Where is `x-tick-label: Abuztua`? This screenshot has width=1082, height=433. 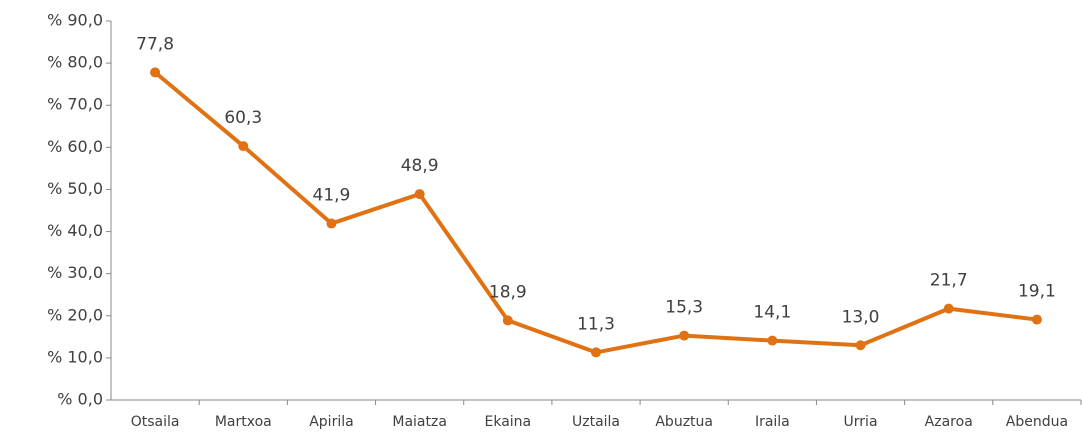 x-tick-label: Abuztua is located at coordinates (684, 422).